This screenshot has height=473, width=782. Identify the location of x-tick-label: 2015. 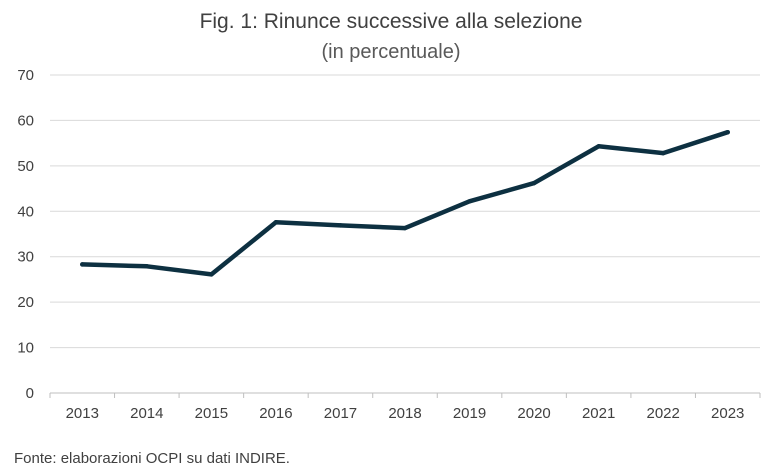
(211, 413).